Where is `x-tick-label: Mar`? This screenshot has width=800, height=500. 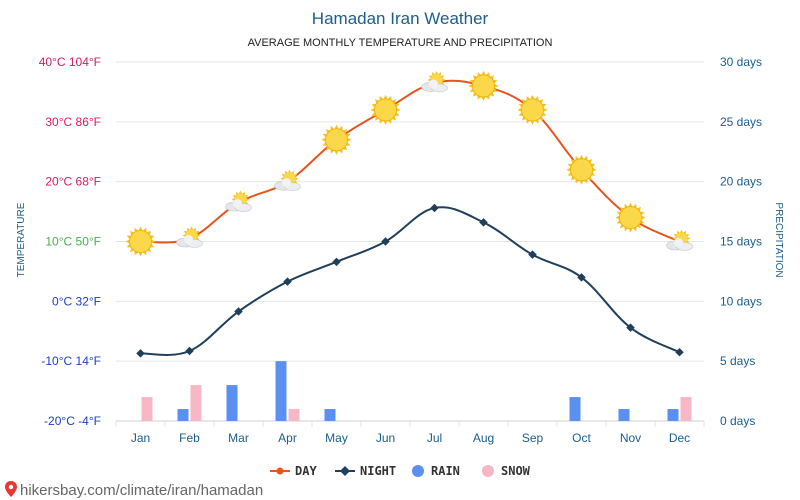
x-tick-label: Mar is located at coordinates (238, 438).